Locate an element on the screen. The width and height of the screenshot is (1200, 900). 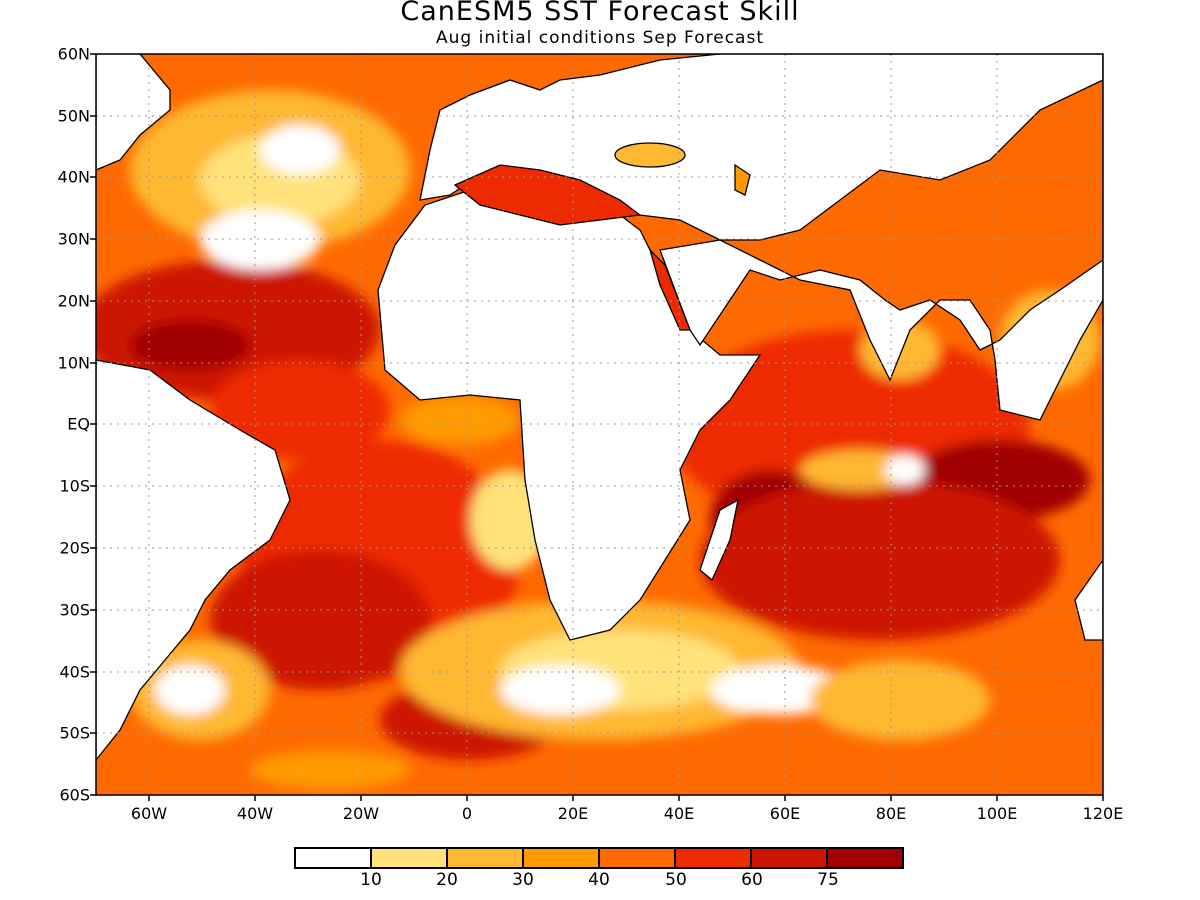
map-title: CanESM5 SST Forecast Skill is located at coordinates (600, 13).